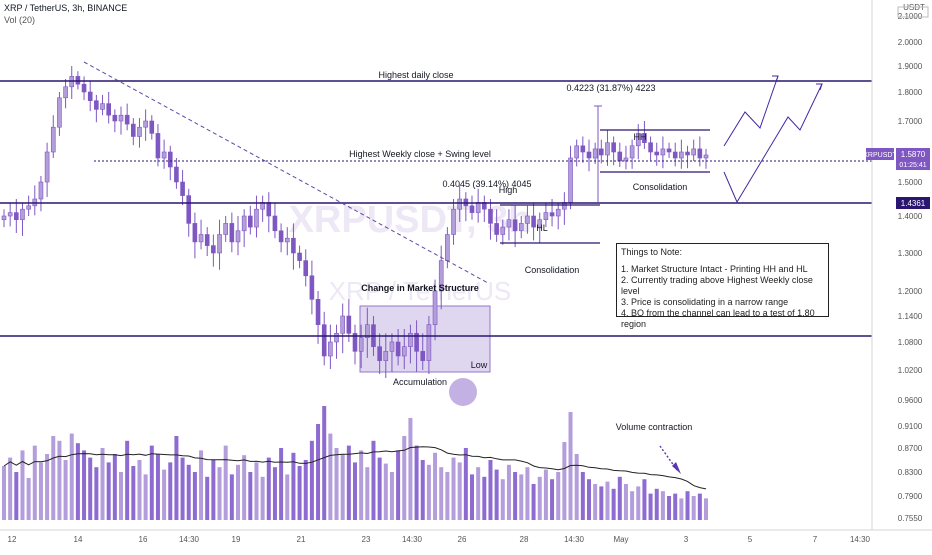 The image size is (932, 555). Describe the element at coordinates (913, 159) in the screenshot. I see `last-price-badge` at that location.